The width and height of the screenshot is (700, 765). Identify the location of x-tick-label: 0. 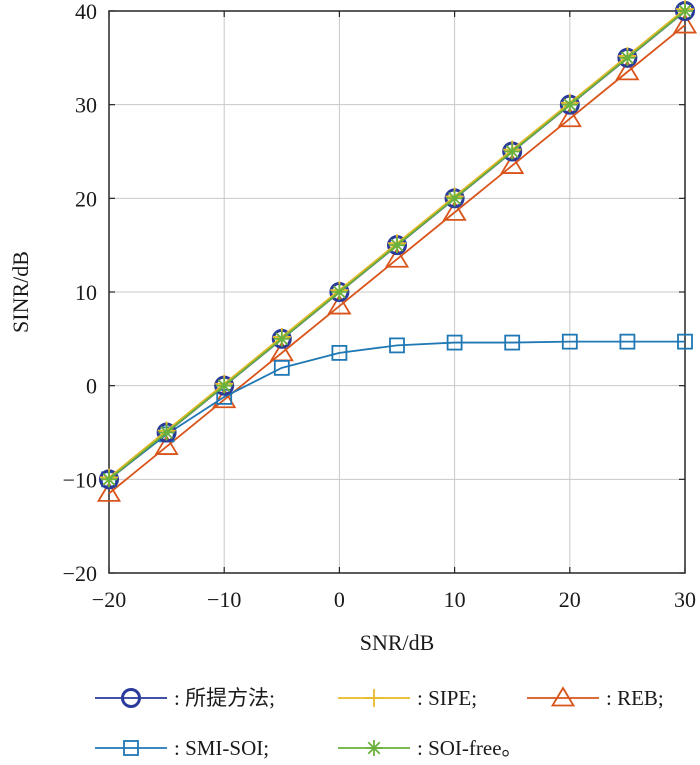
(339, 599).